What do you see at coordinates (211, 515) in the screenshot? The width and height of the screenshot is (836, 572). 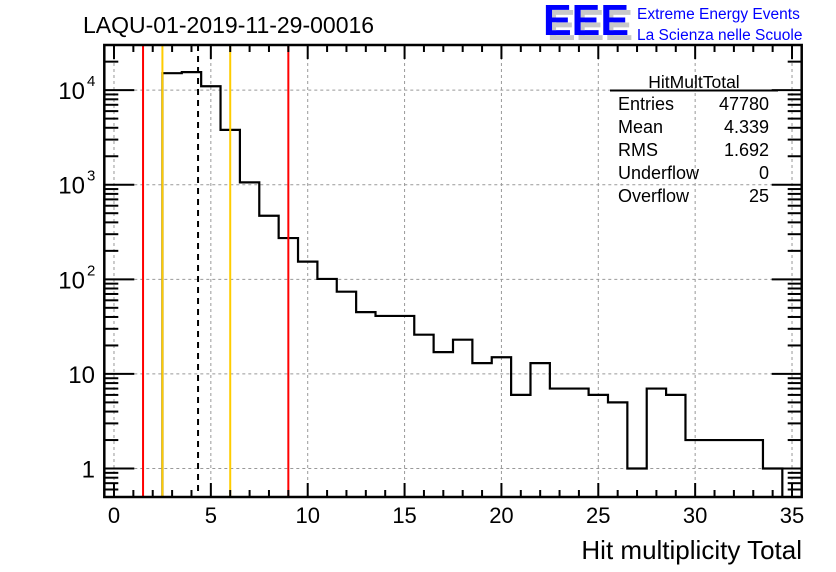 I see `x-tick-label: 5` at bounding box center [211, 515].